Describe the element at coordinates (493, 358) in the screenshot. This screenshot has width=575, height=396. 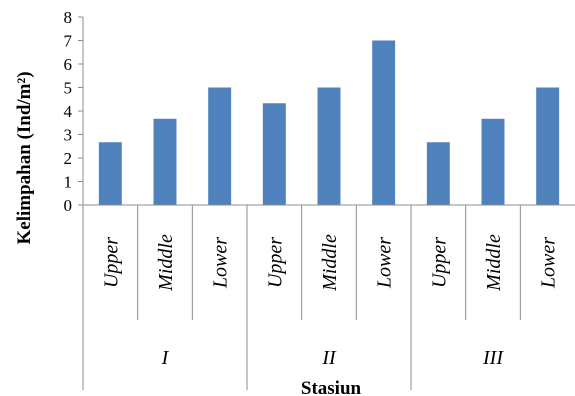
I see `x-group-label: III` at that location.